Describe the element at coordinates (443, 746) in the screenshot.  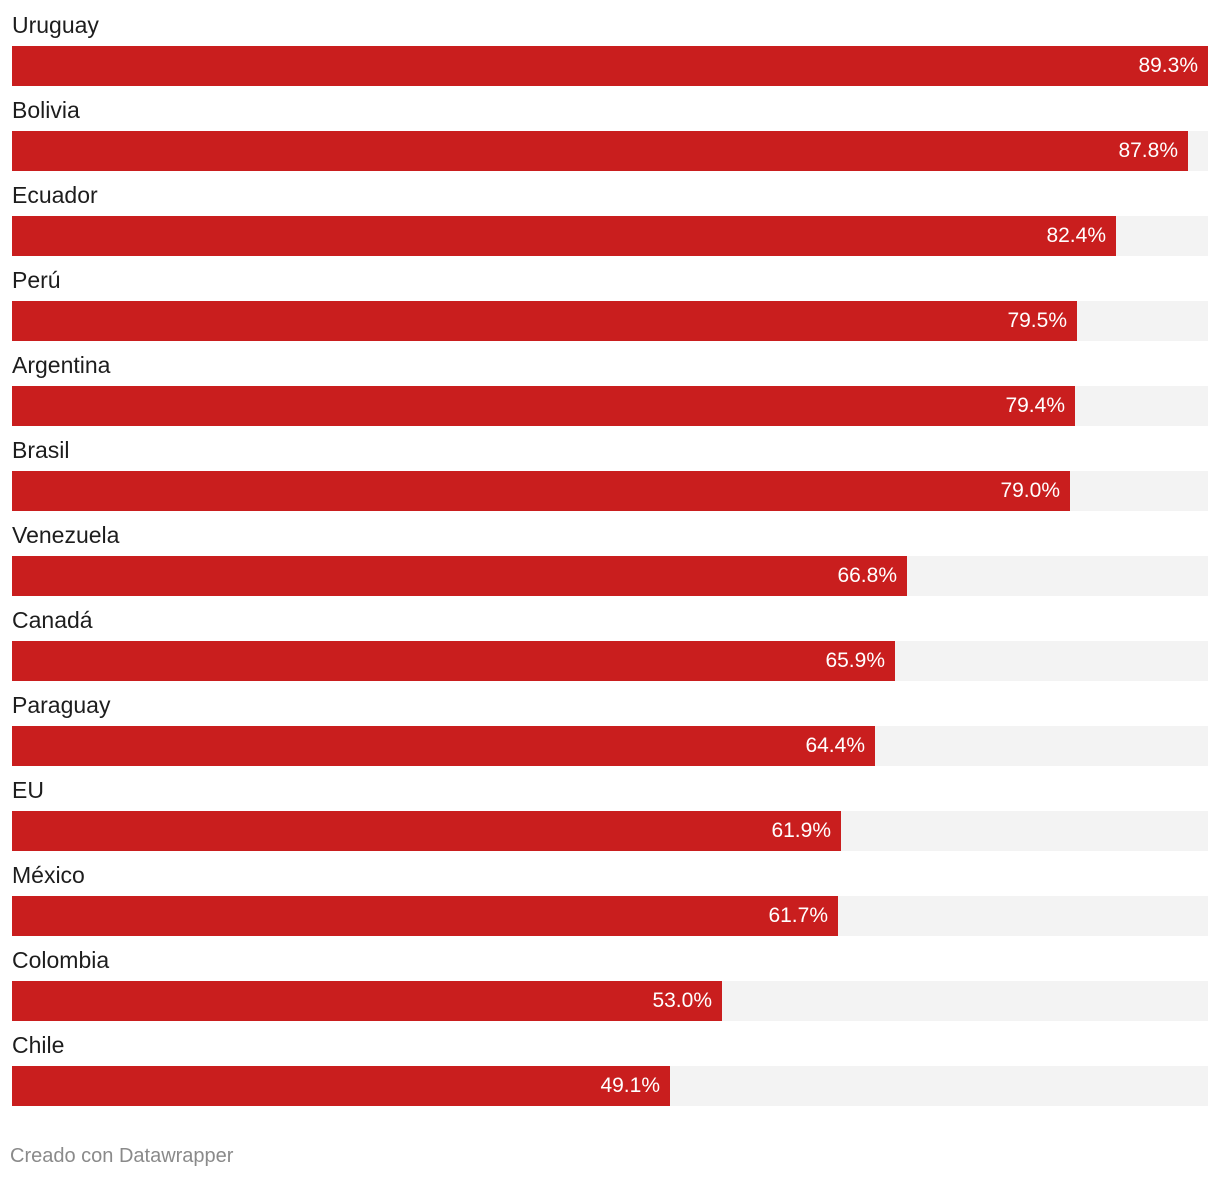
I see `bar: 64.4%` at that location.